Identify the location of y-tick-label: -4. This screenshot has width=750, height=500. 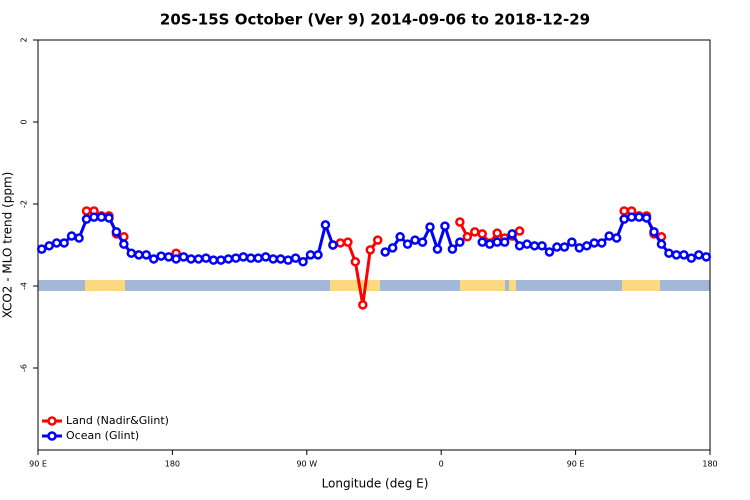
(24, 286).